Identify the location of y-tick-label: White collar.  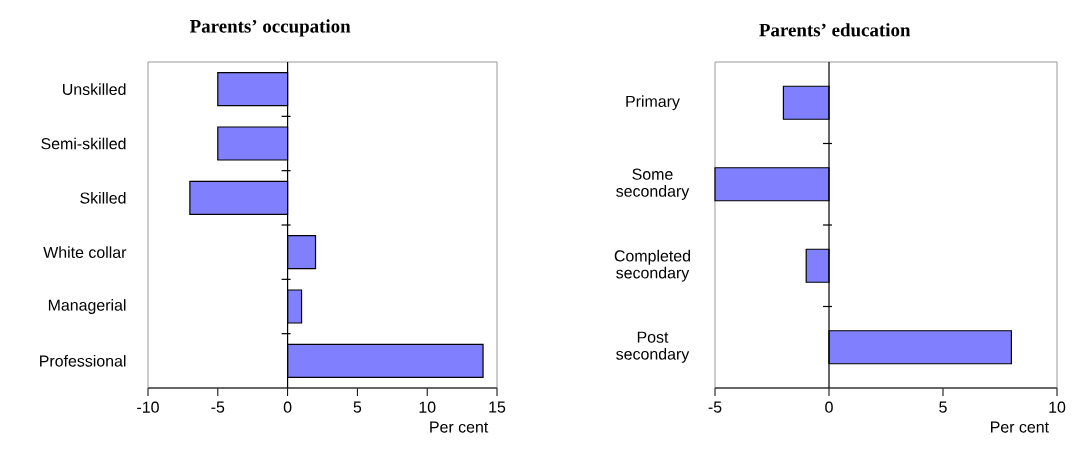
(85, 252).